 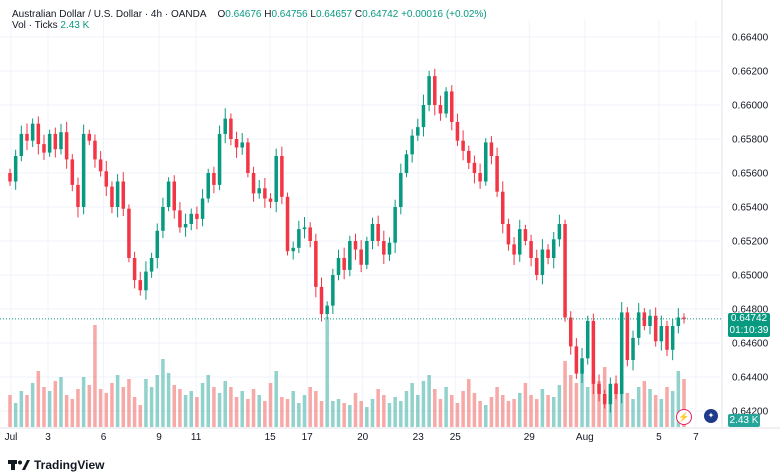 What do you see at coordinates (308, 437) in the screenshot?
I see `time-tick-label: 17` at bounding box center [308, 437].